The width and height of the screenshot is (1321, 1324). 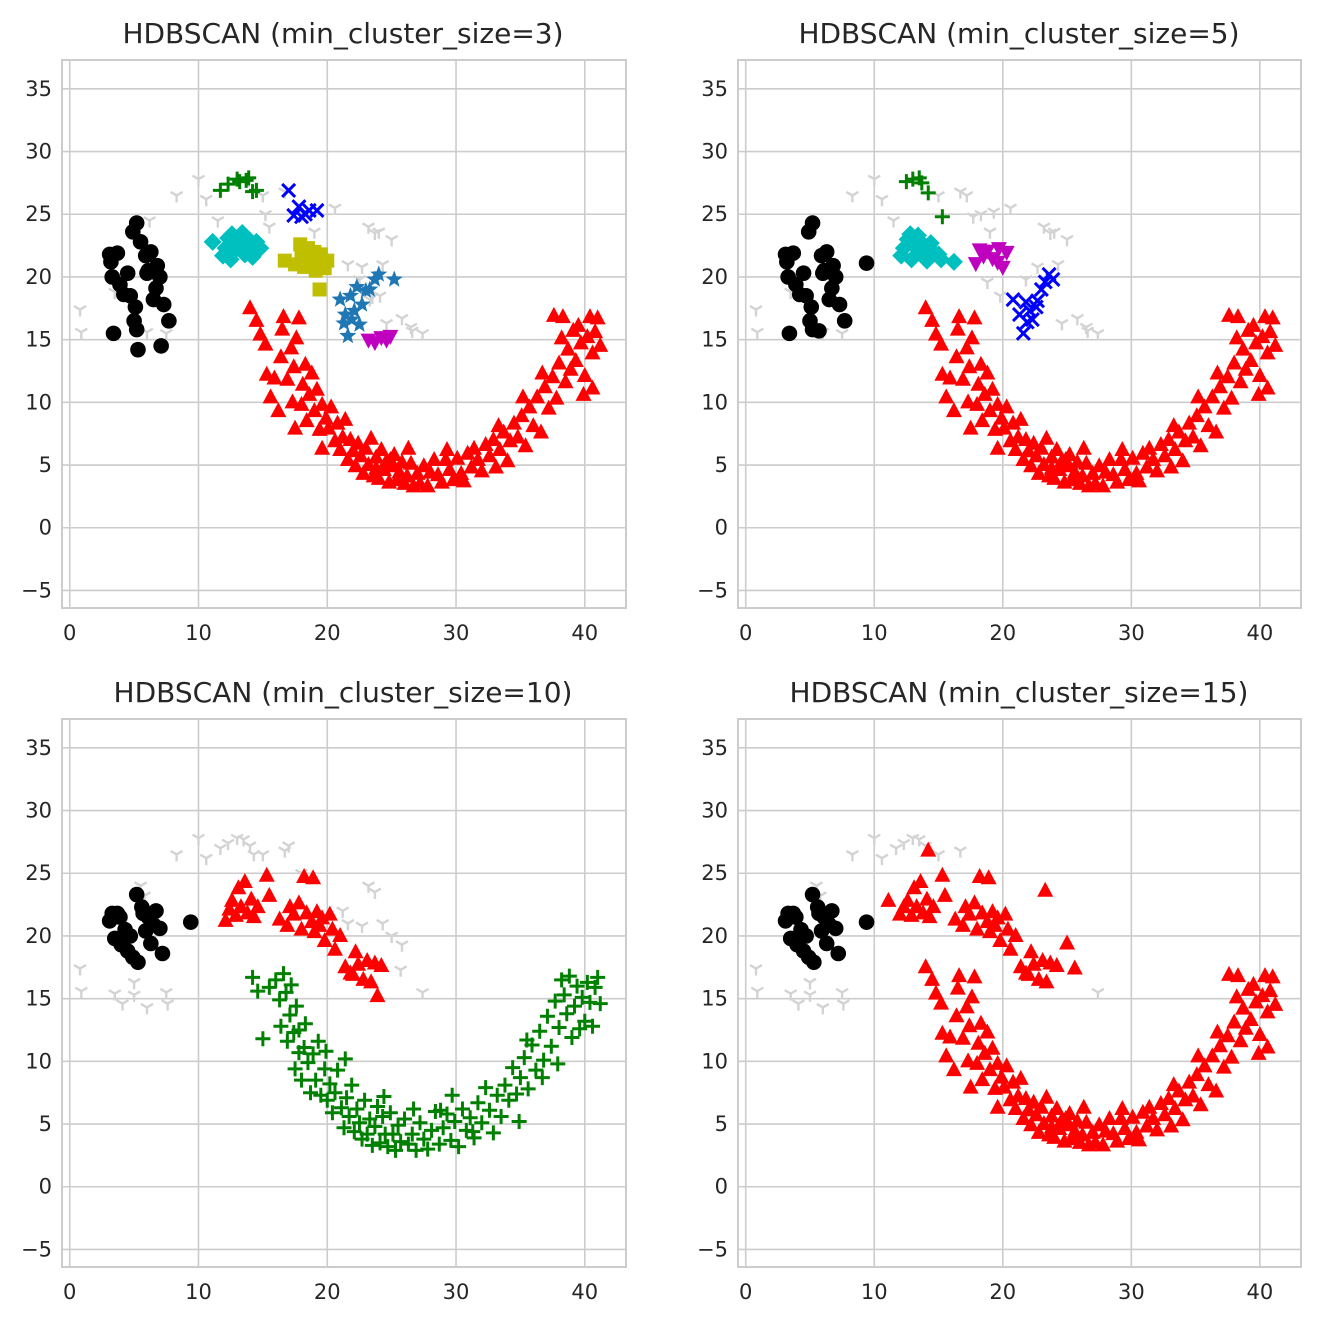 What do you see at coordinates (1260, 633) in the screenshot?
I see `x-tick-label: 40` at bounding box center [1260, 633].